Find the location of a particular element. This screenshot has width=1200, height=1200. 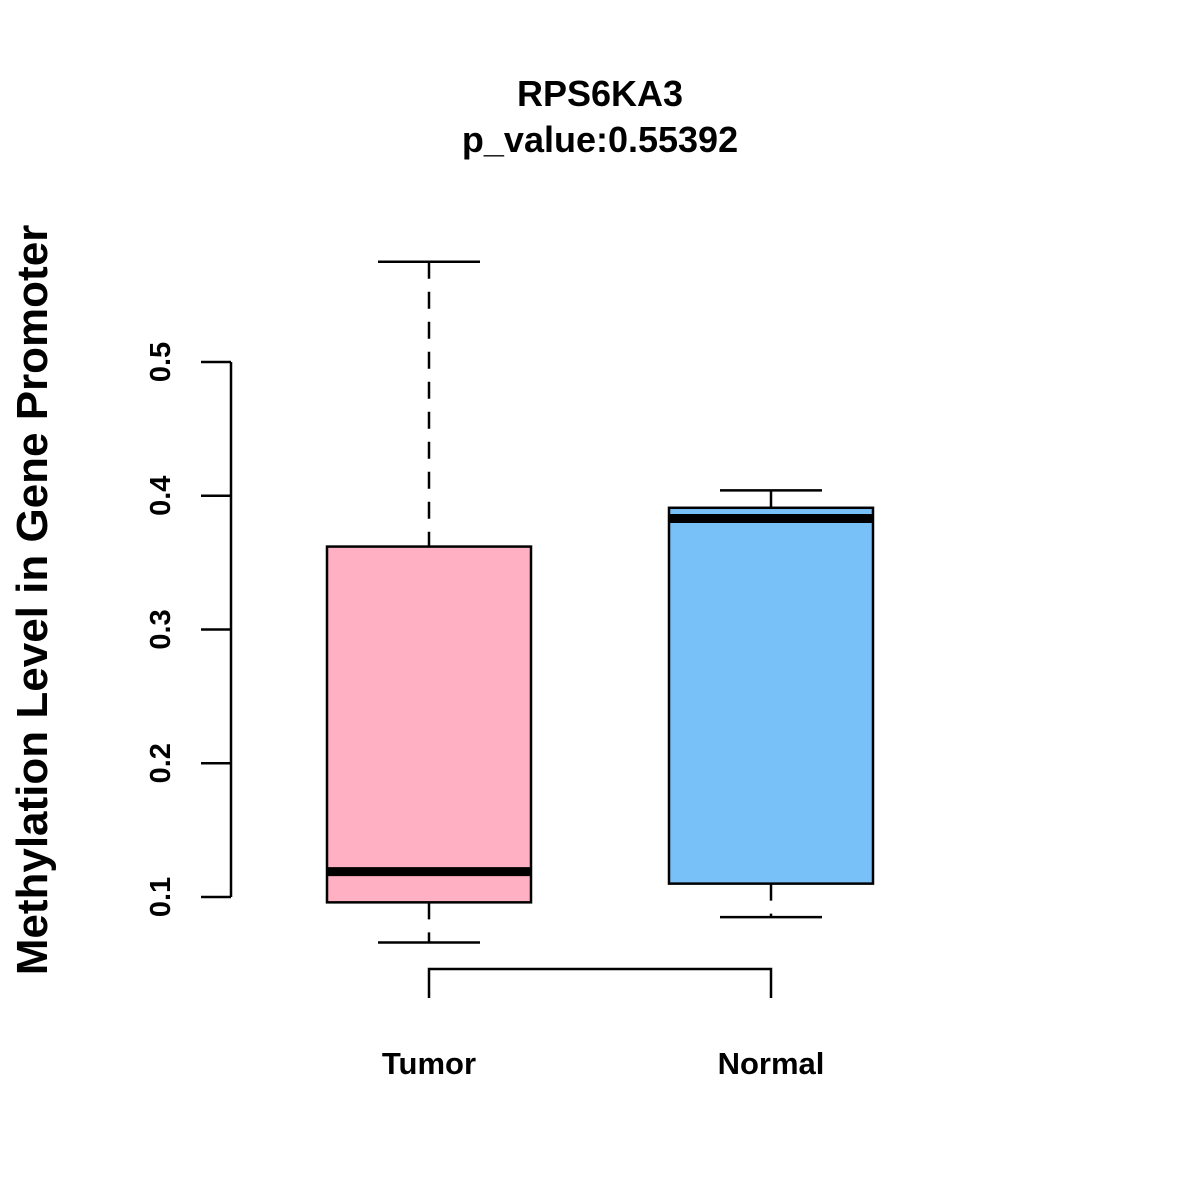

y-tick-label-4: 0.5 is located at coordinates (161, 362).